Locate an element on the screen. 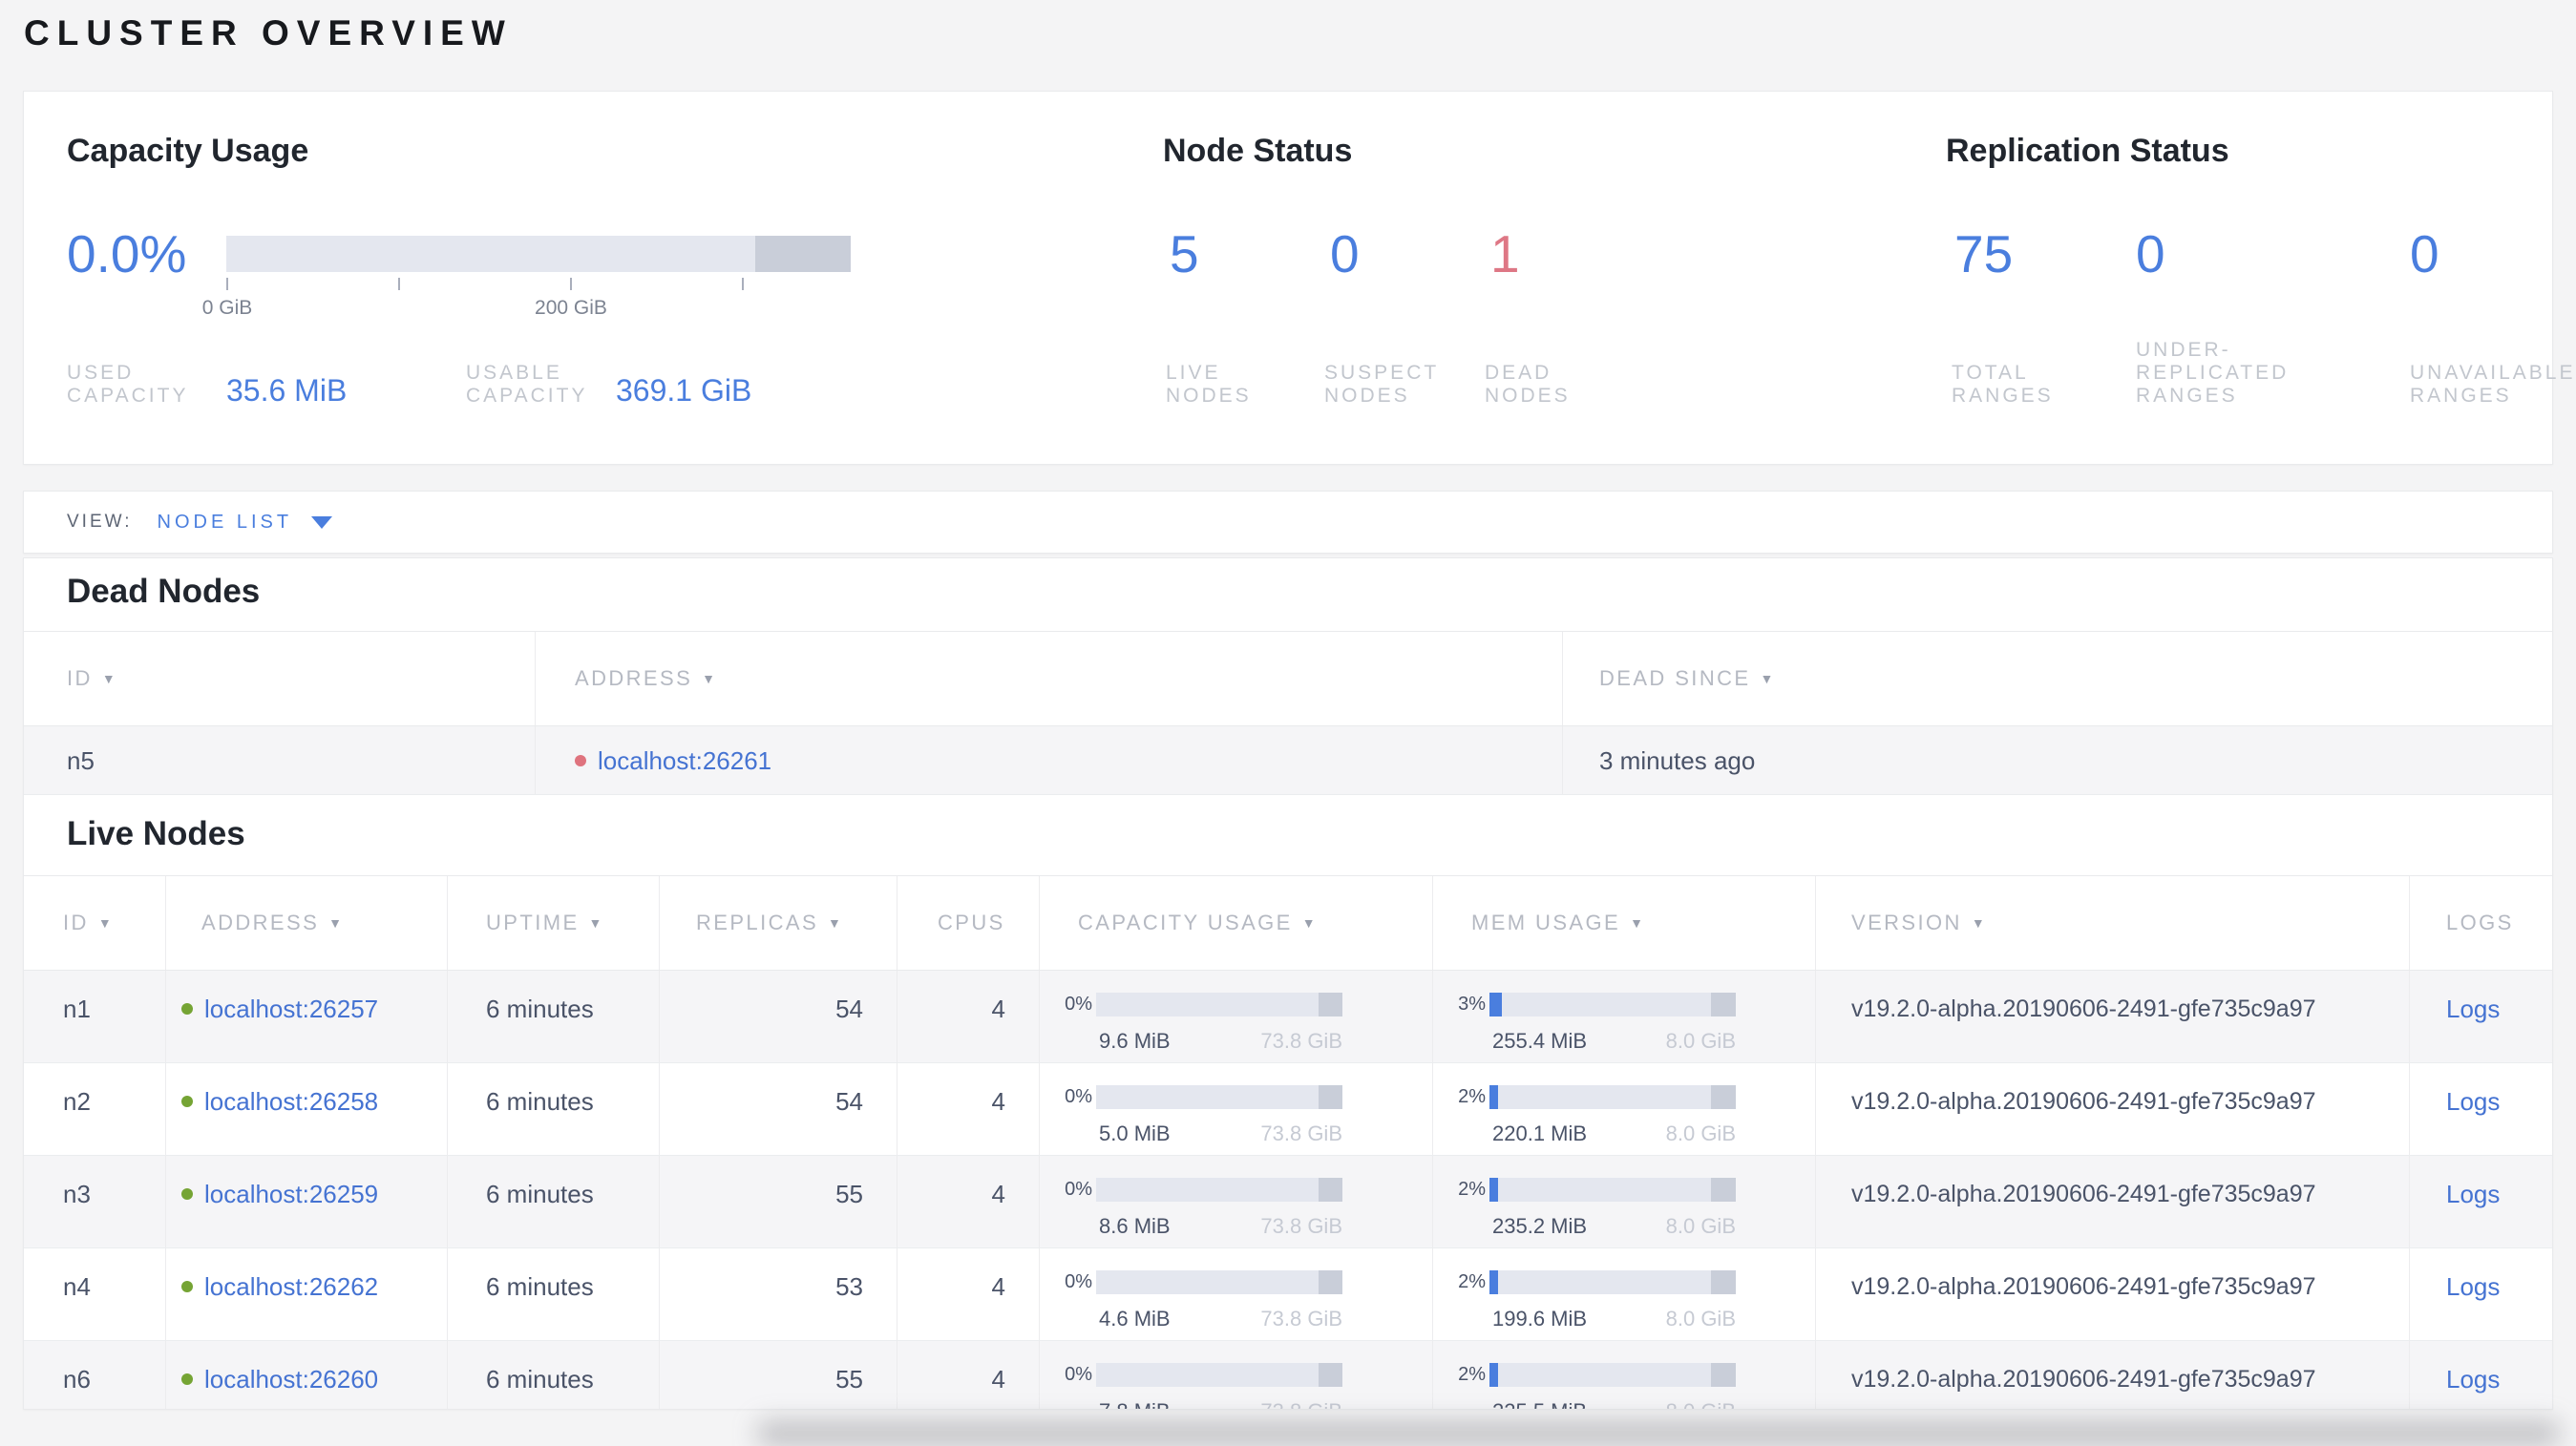 This screenshot has height=1446, width=2576. view-selector: NODE LIST is located at coordinates (245, 523).